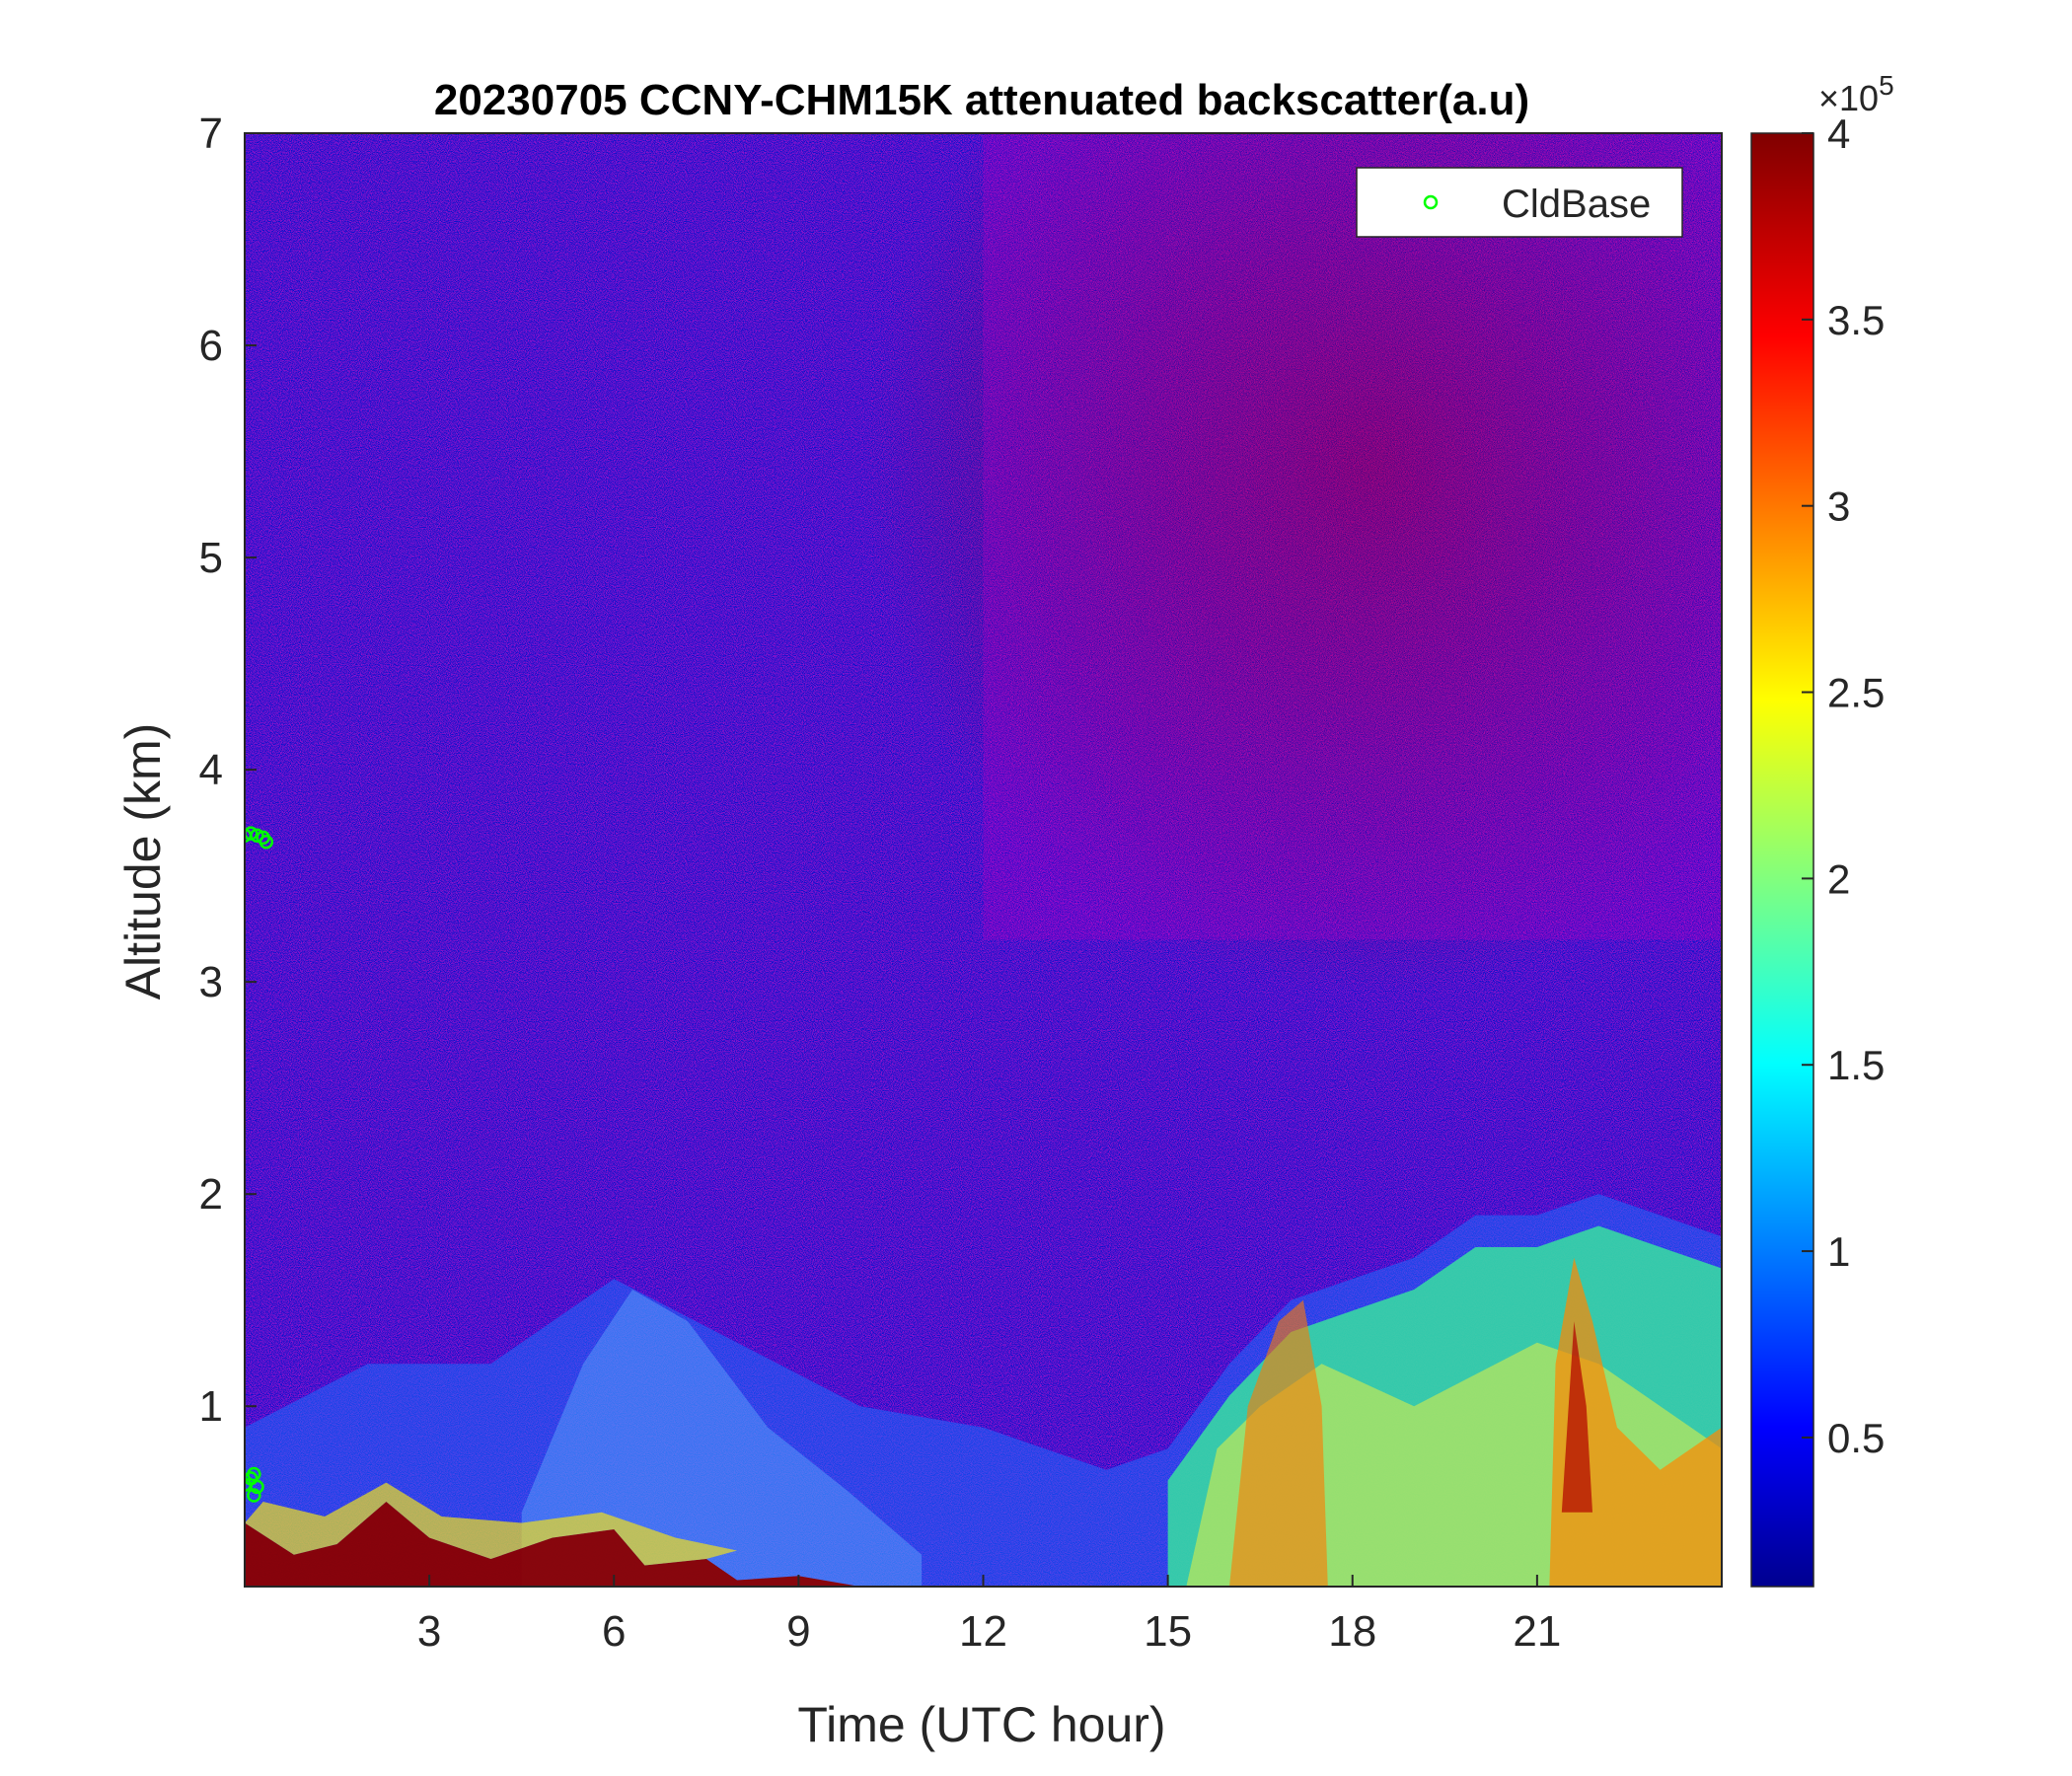 This screenshot has height=1776, width=2072. Describe the element at coordinates (1577, 205) in the screenshot. I see `legend-label: CldBase` at that location.